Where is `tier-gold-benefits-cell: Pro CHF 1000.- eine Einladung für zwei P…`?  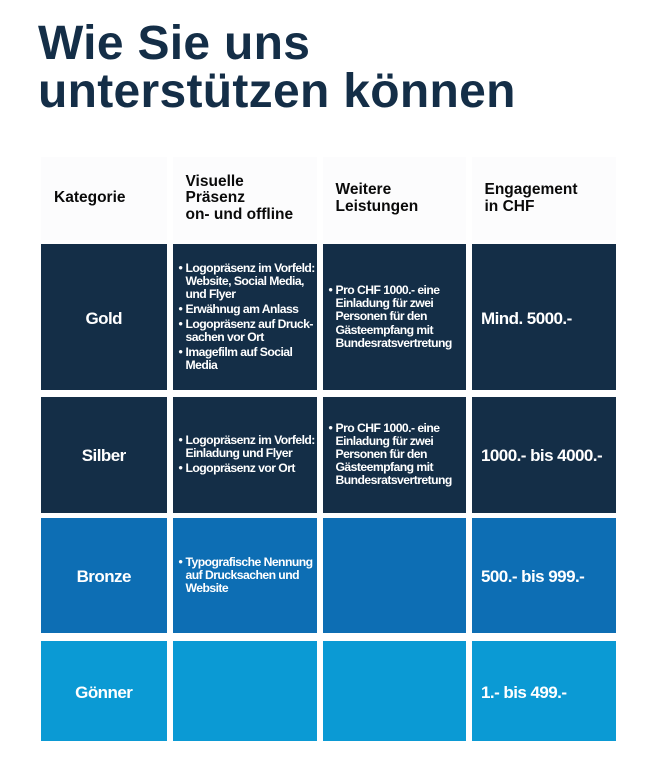 tier-gold-benefits-cell: Pro CHF 1000.- eine Einladung für zwei P… is located at coordinates (394, 317).